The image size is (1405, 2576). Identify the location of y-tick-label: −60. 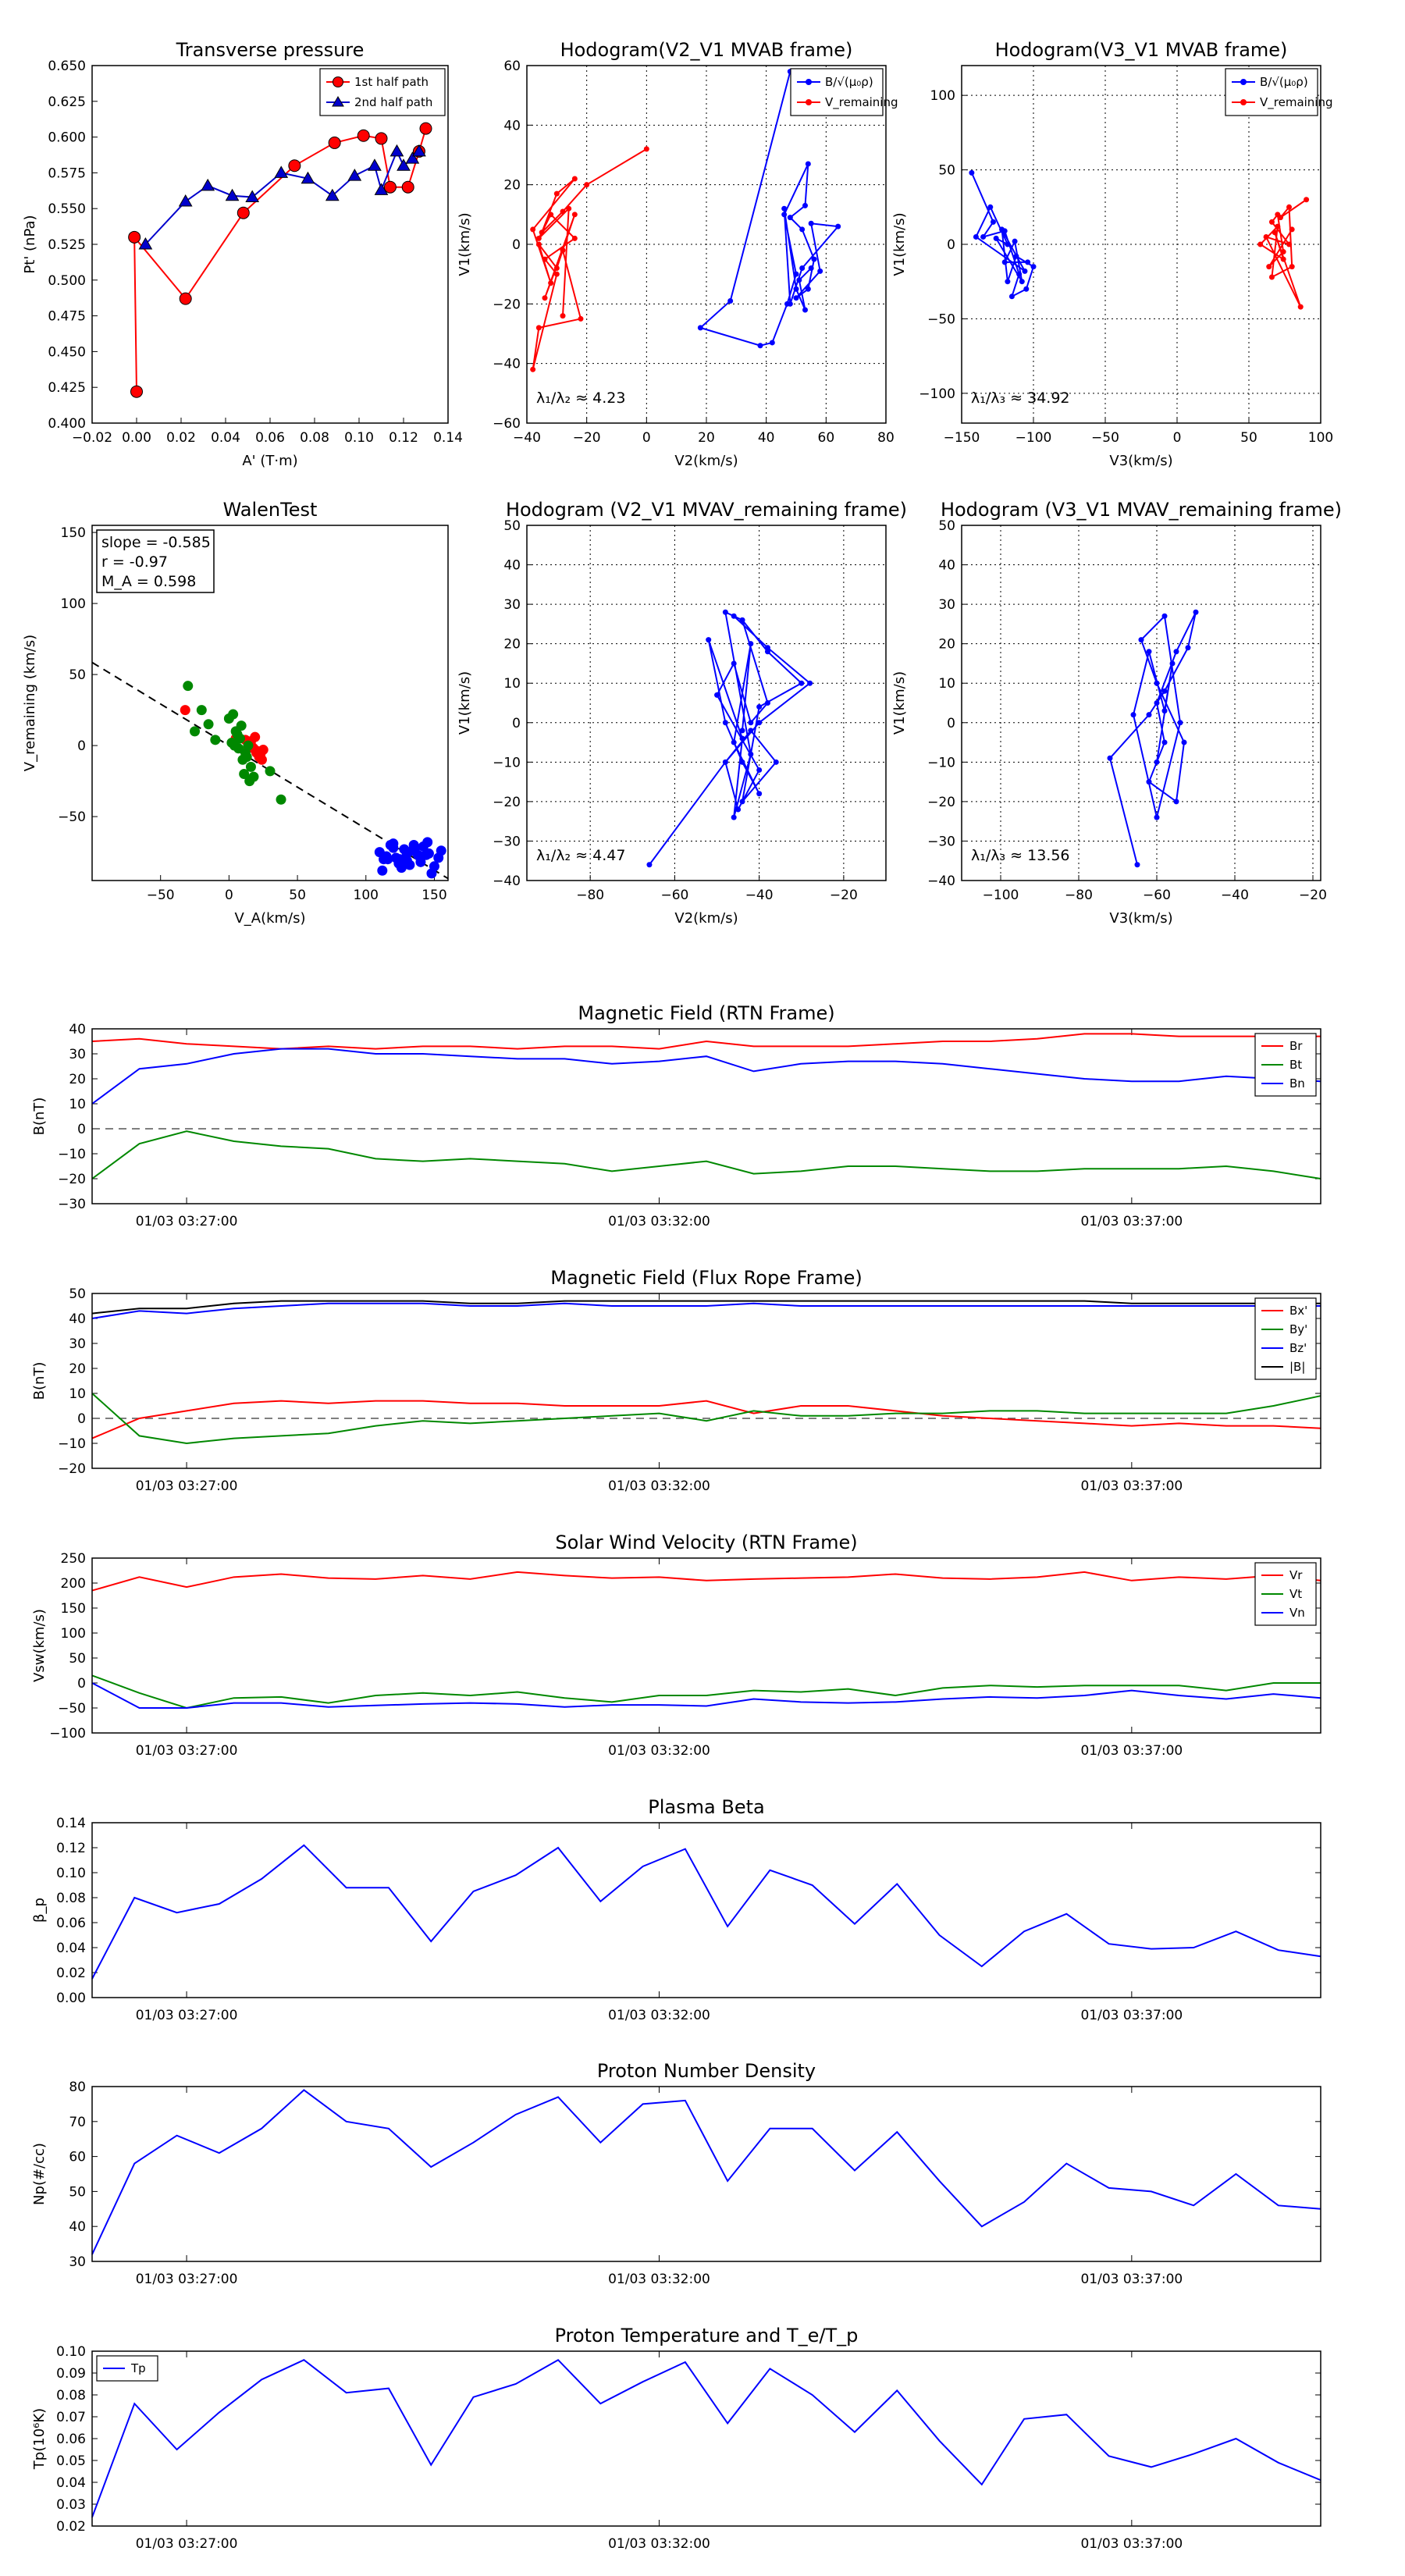
(507, 424).